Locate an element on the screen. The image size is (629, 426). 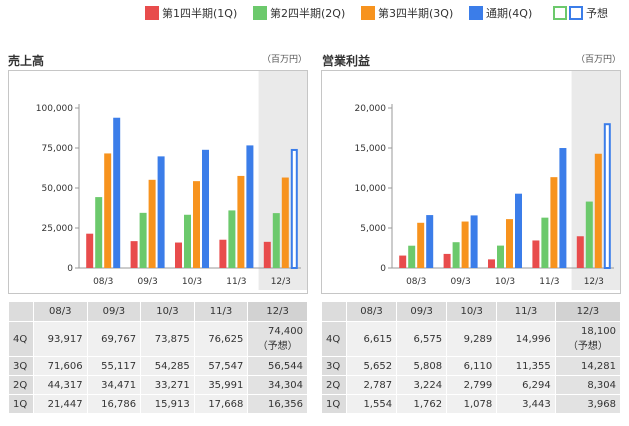
legend-item-q2: 第2四半期(2Q) is located at coordinates (299, 13).